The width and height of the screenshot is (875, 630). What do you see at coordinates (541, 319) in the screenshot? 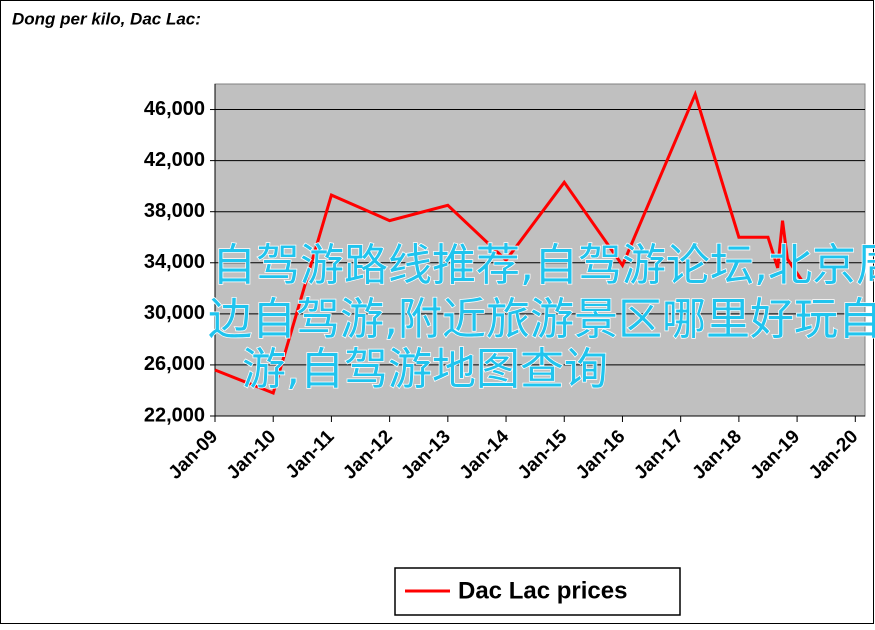
I see `overlay-text: 边自驾游,附近旅游景区哪里好玩自驾` at bounding box center [541, 319].